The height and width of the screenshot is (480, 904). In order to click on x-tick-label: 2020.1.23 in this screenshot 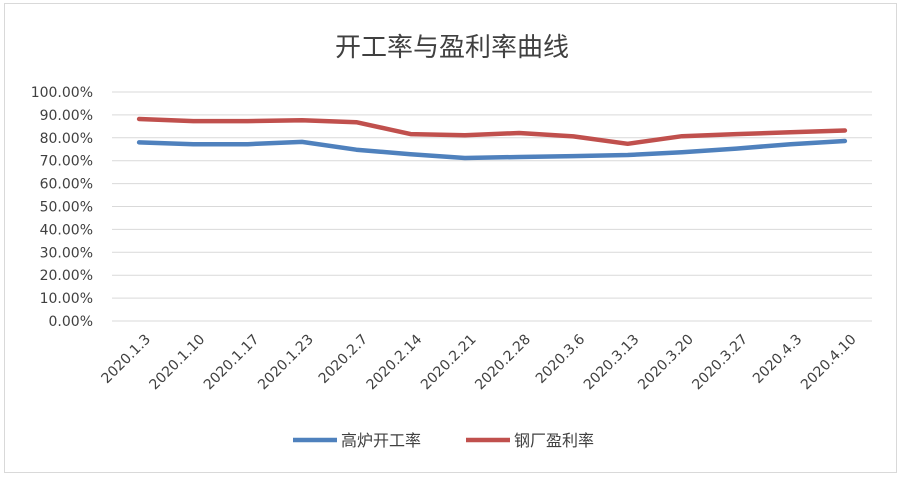, I will do `click(286, 363)`.